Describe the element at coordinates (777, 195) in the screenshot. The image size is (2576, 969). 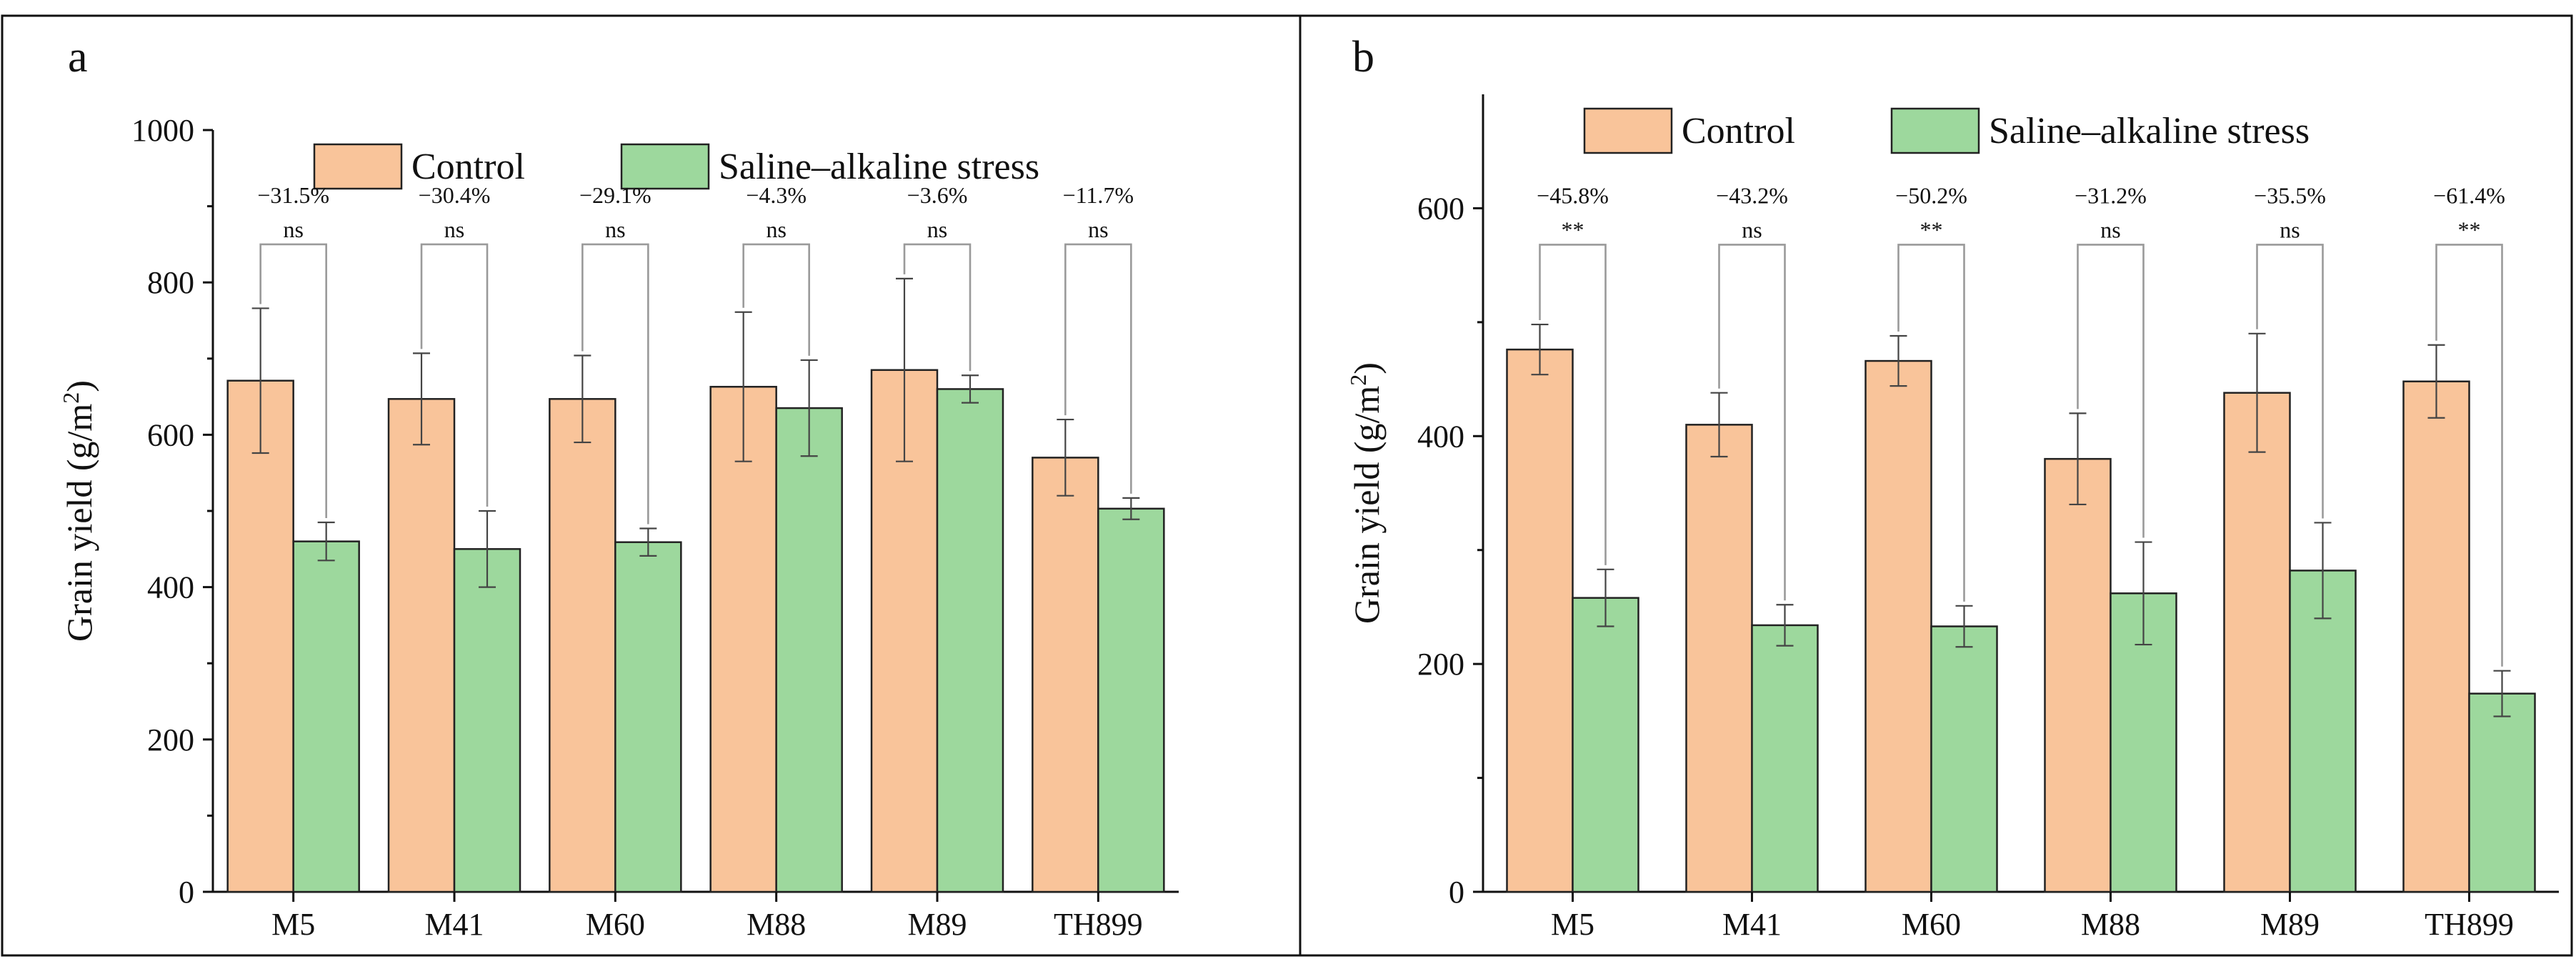
I see `percent-change-label: −4.3%` at that location.